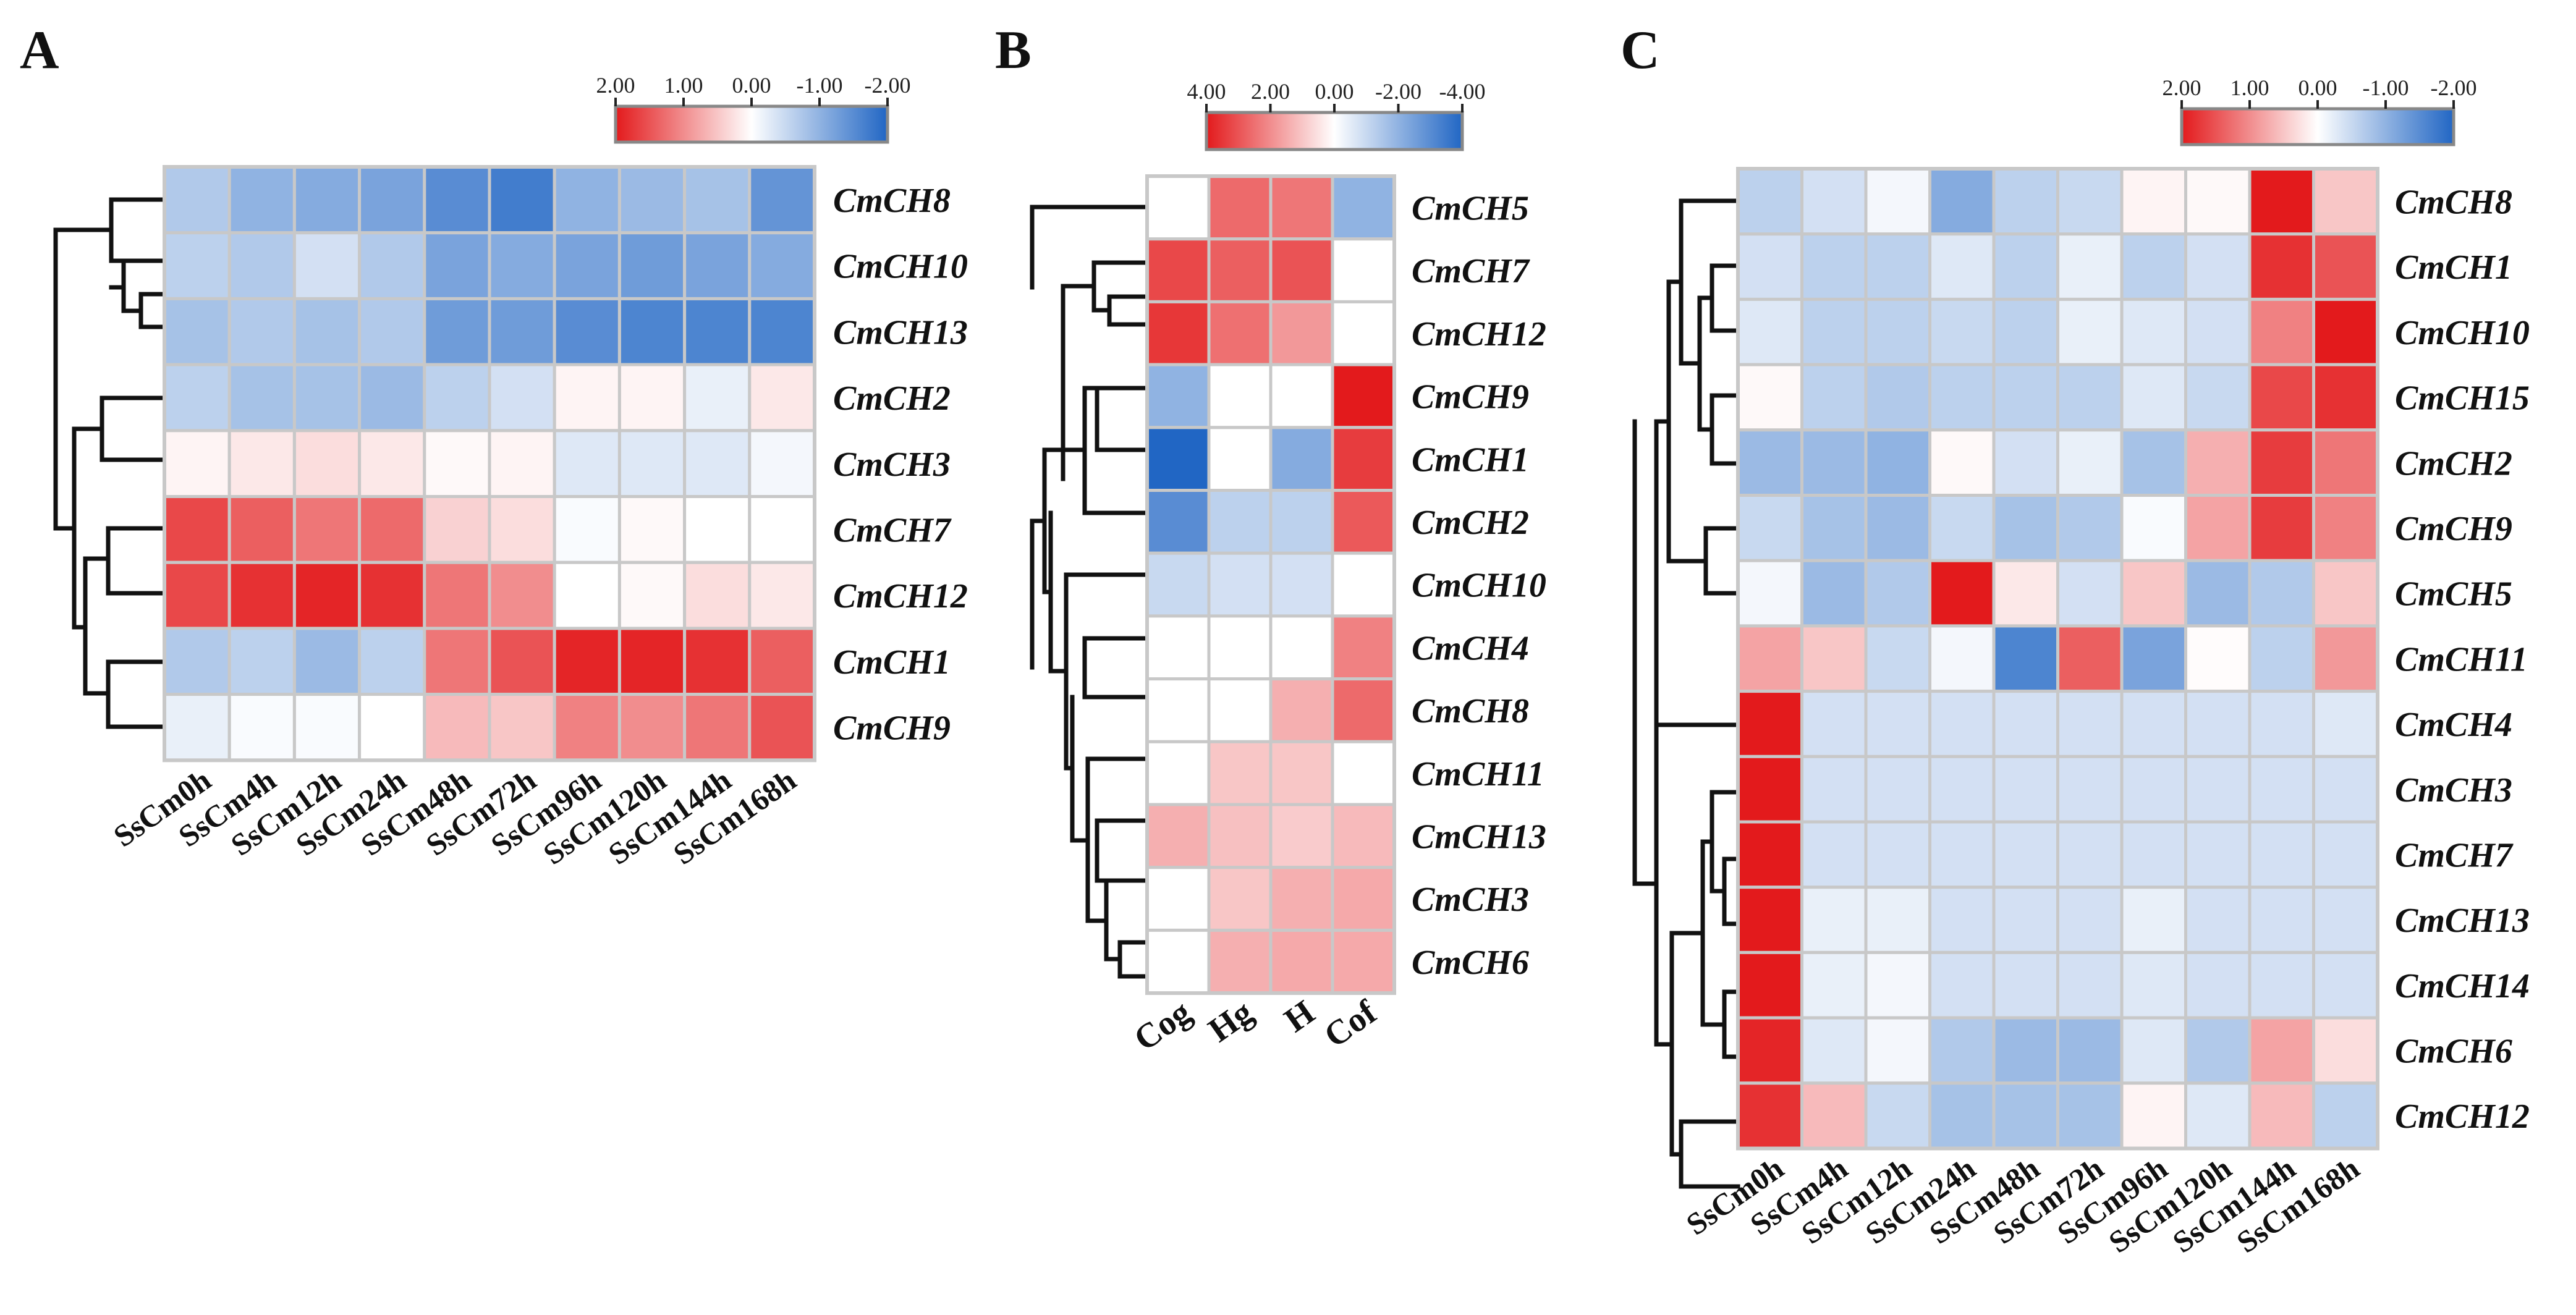 The height and width of the screenshot is (1315, 2576). Describe the element at coordinates (892, 531) in the screenshot. I see `row-label: CmCH7` at that location.